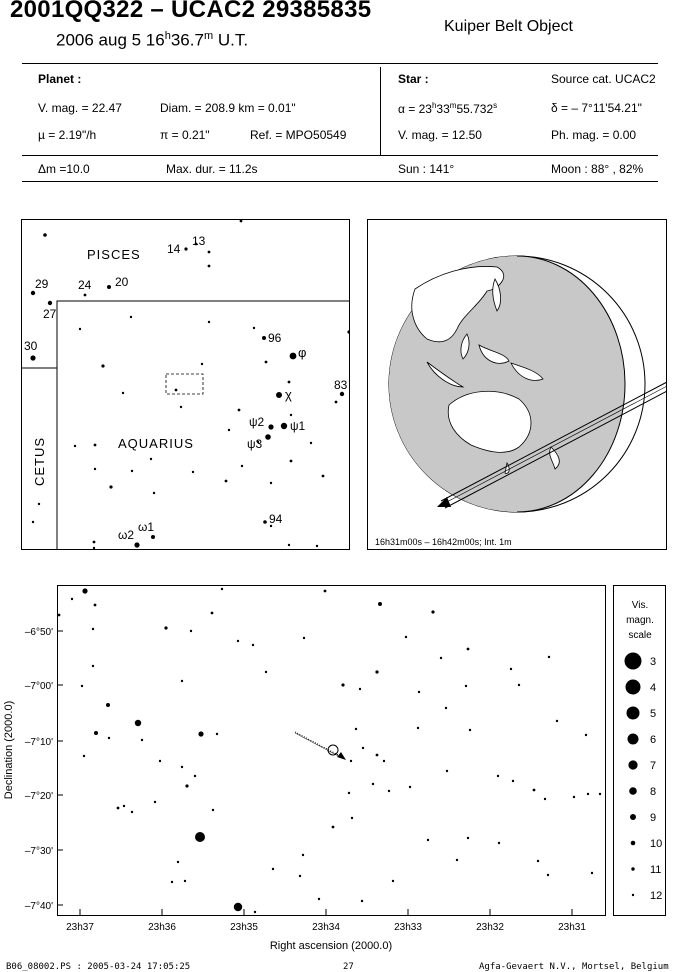  Describe the element at coordinates (640, 620) in the screenshot. I see `legend-title-2: magn.` at that location.